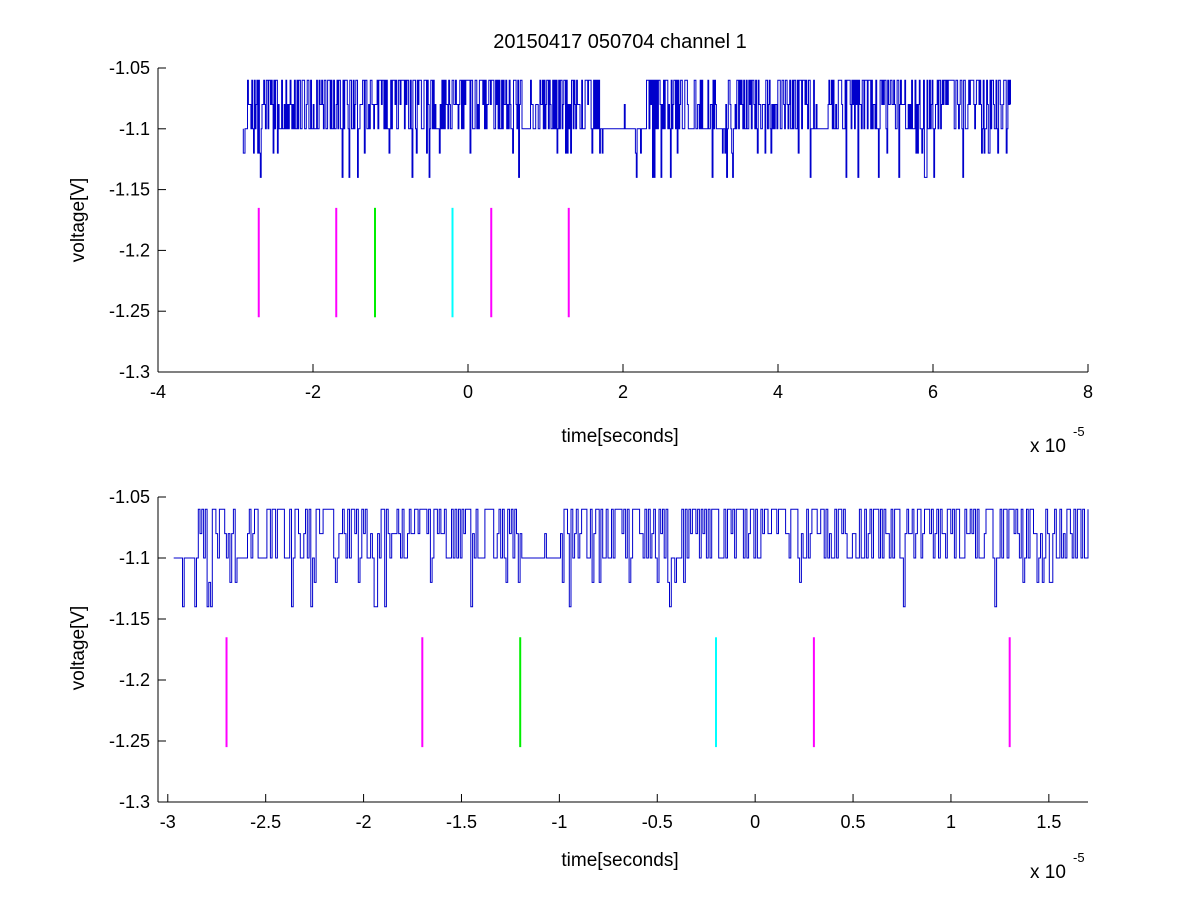 Image resolution: width=1200 pixels, height=901 pixels. Describe the element at coordinates (1048, 446) in the screenshot. I see `top-x-multiplier: x 10` at that location.